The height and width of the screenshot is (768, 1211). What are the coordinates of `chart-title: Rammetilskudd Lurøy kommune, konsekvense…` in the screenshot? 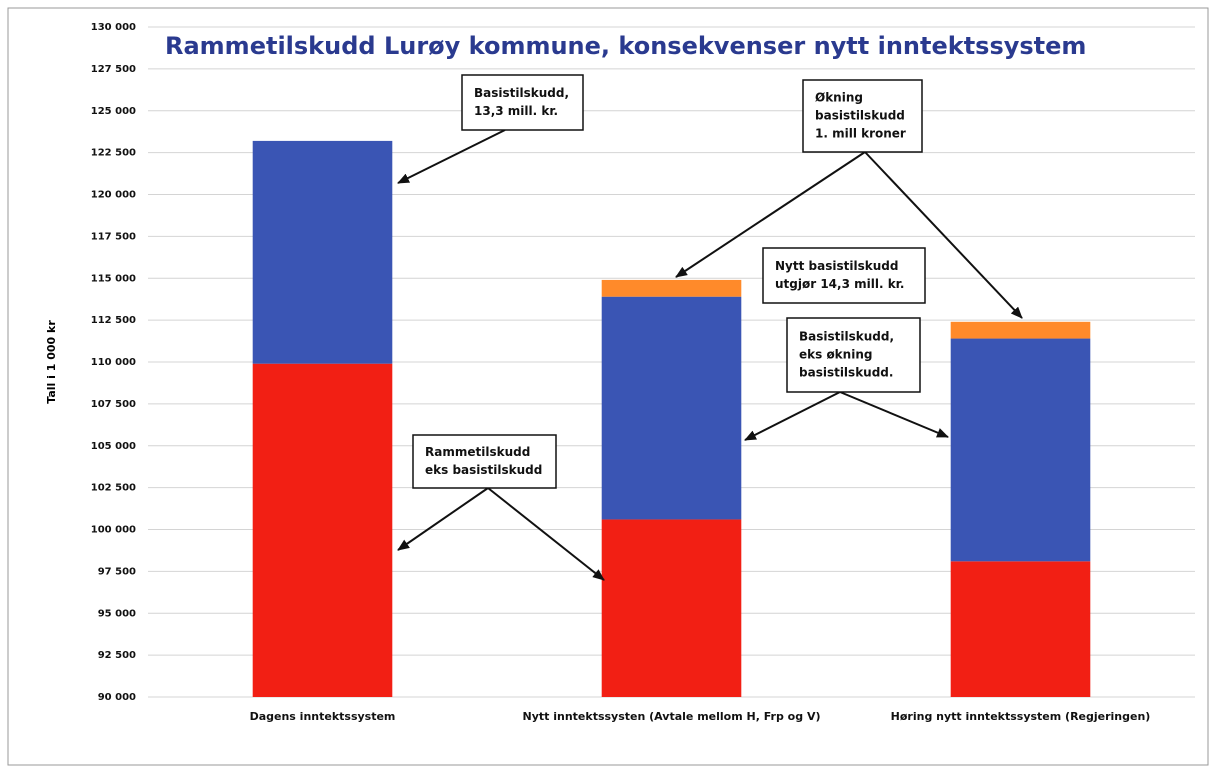 It's located at (625, 46).